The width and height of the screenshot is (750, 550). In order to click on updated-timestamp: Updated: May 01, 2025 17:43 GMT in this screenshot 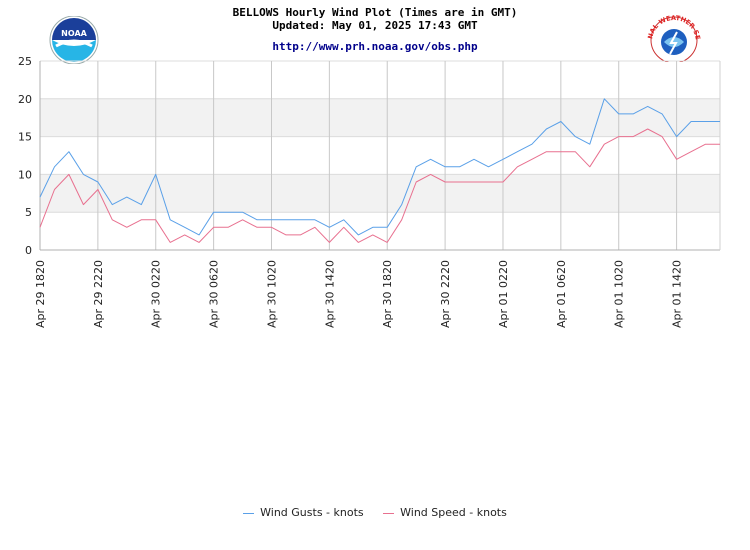, I will do `click(375, 25)`.